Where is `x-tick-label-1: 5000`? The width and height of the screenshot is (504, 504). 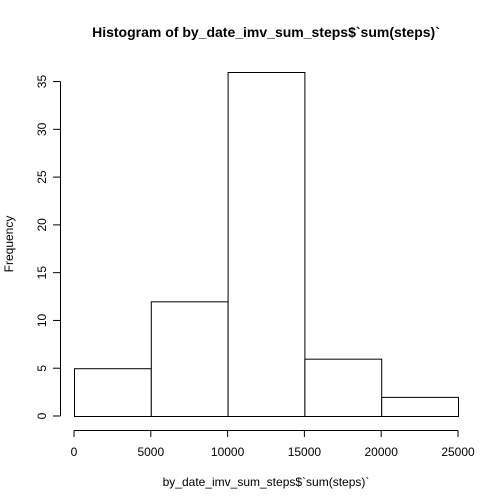
x-tick-label-1: 5000 is located at coordinates (150, 452).